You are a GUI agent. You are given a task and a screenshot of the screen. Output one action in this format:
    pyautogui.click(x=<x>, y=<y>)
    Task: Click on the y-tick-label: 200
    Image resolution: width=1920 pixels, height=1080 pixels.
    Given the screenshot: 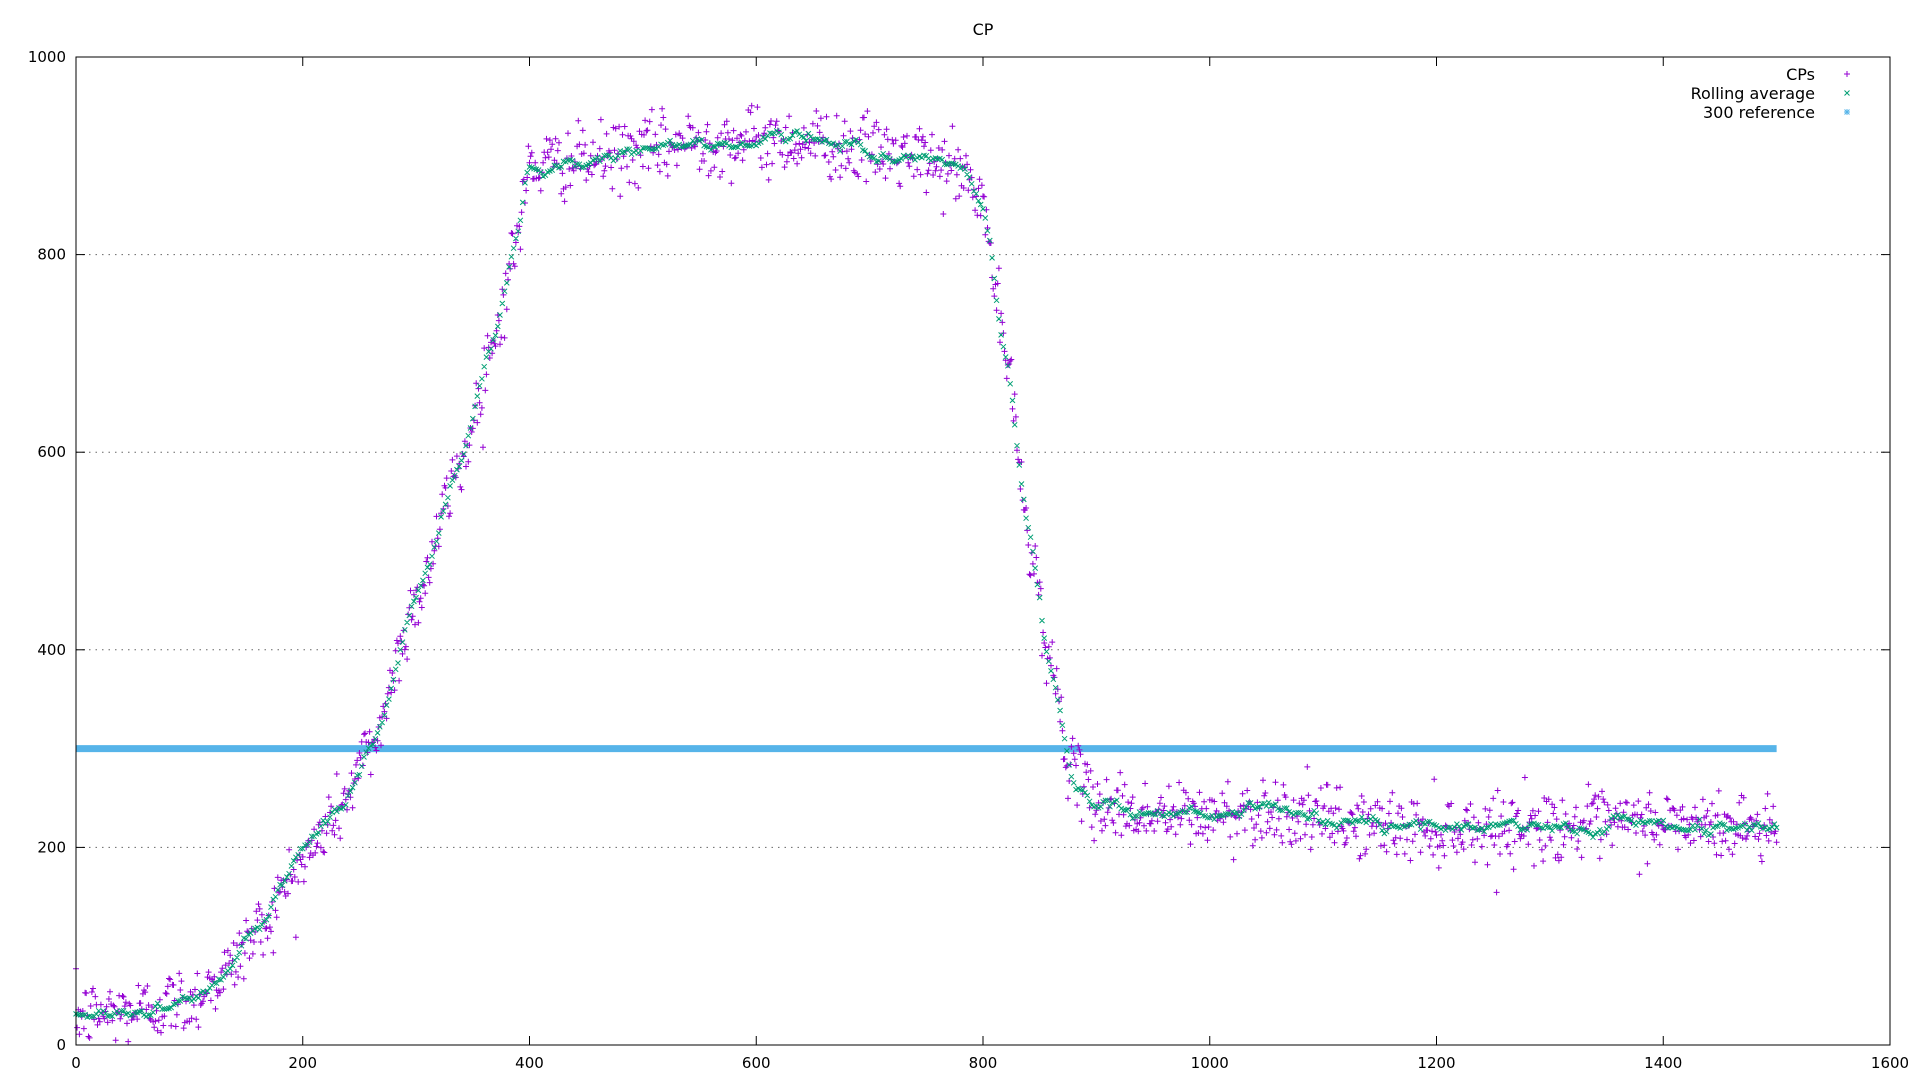 What is the action you would take?
    pyautogui.click(x=51, y=847)
    